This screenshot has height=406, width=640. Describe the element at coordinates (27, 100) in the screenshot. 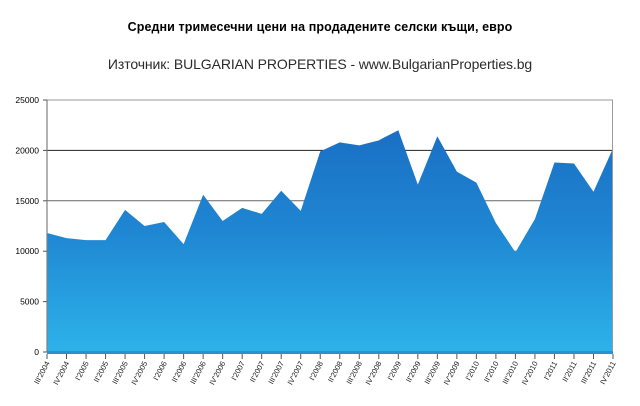

I see `y-axis-tick-label: 25000` at that location.